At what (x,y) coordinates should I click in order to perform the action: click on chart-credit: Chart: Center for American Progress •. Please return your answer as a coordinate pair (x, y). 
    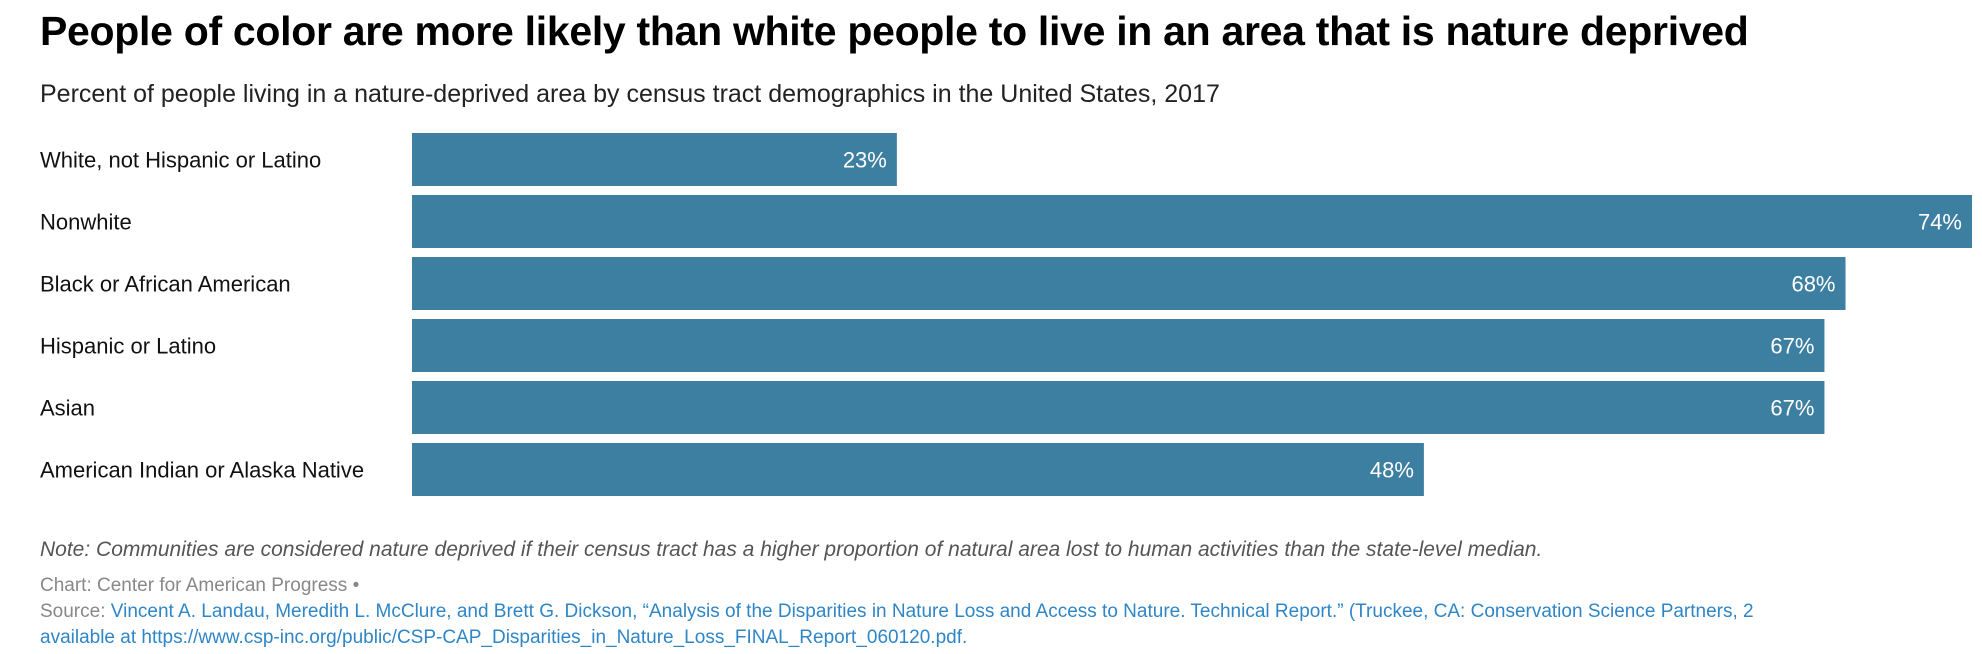
    Looking at the image, I should click on (200, 585).